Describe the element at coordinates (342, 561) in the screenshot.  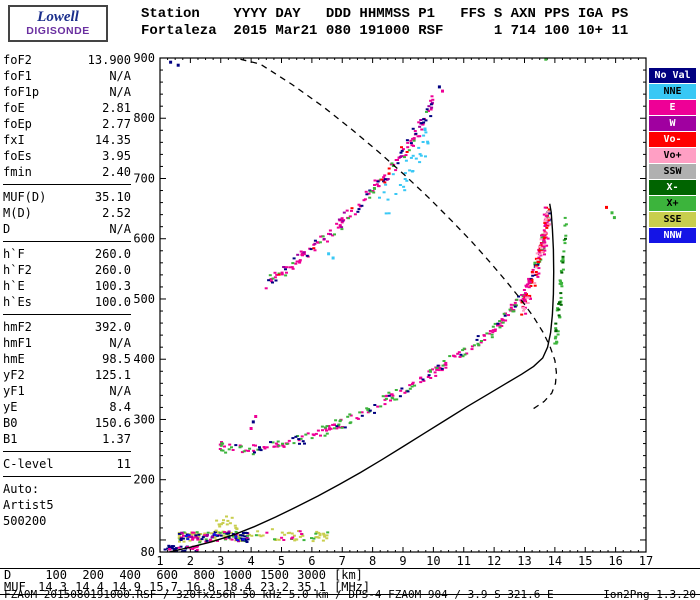
I see `svg-text: 7` at that location.